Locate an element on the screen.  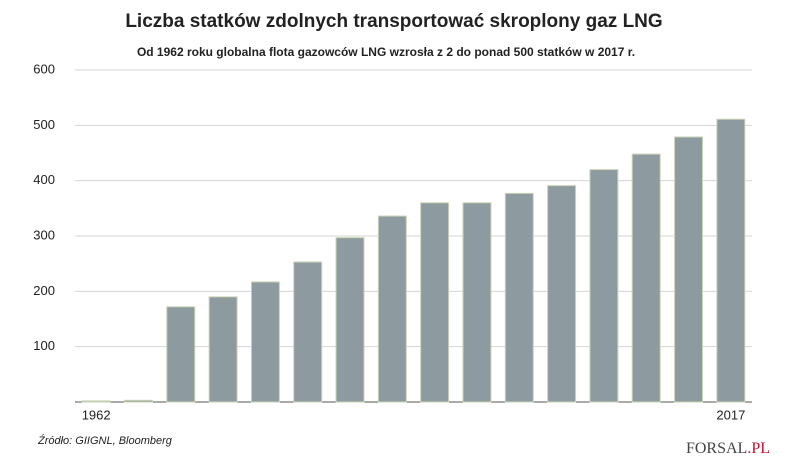
logo: FORSAL.PL is located at coordinates (728, 448).